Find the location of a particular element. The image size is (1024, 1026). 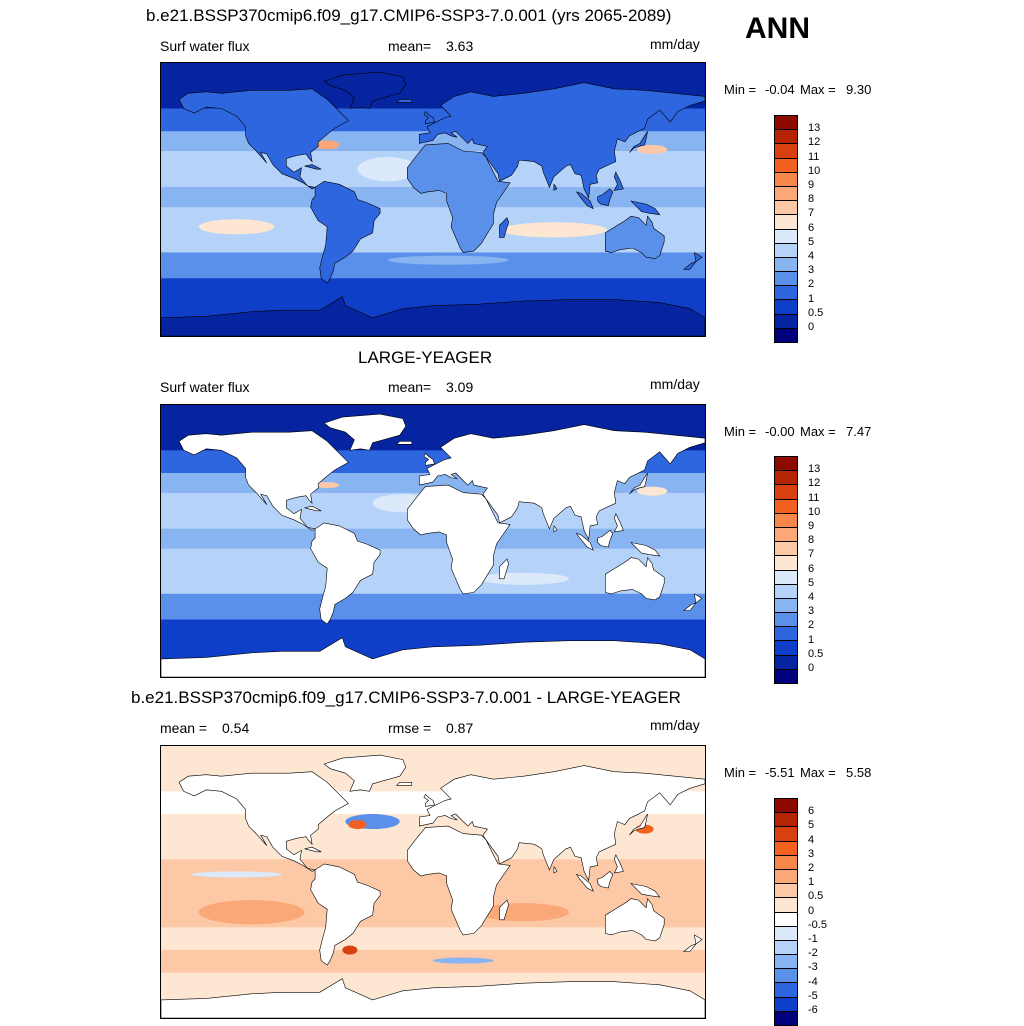

colorbar-tick-label: 7 is located at coordinates (811, 213).